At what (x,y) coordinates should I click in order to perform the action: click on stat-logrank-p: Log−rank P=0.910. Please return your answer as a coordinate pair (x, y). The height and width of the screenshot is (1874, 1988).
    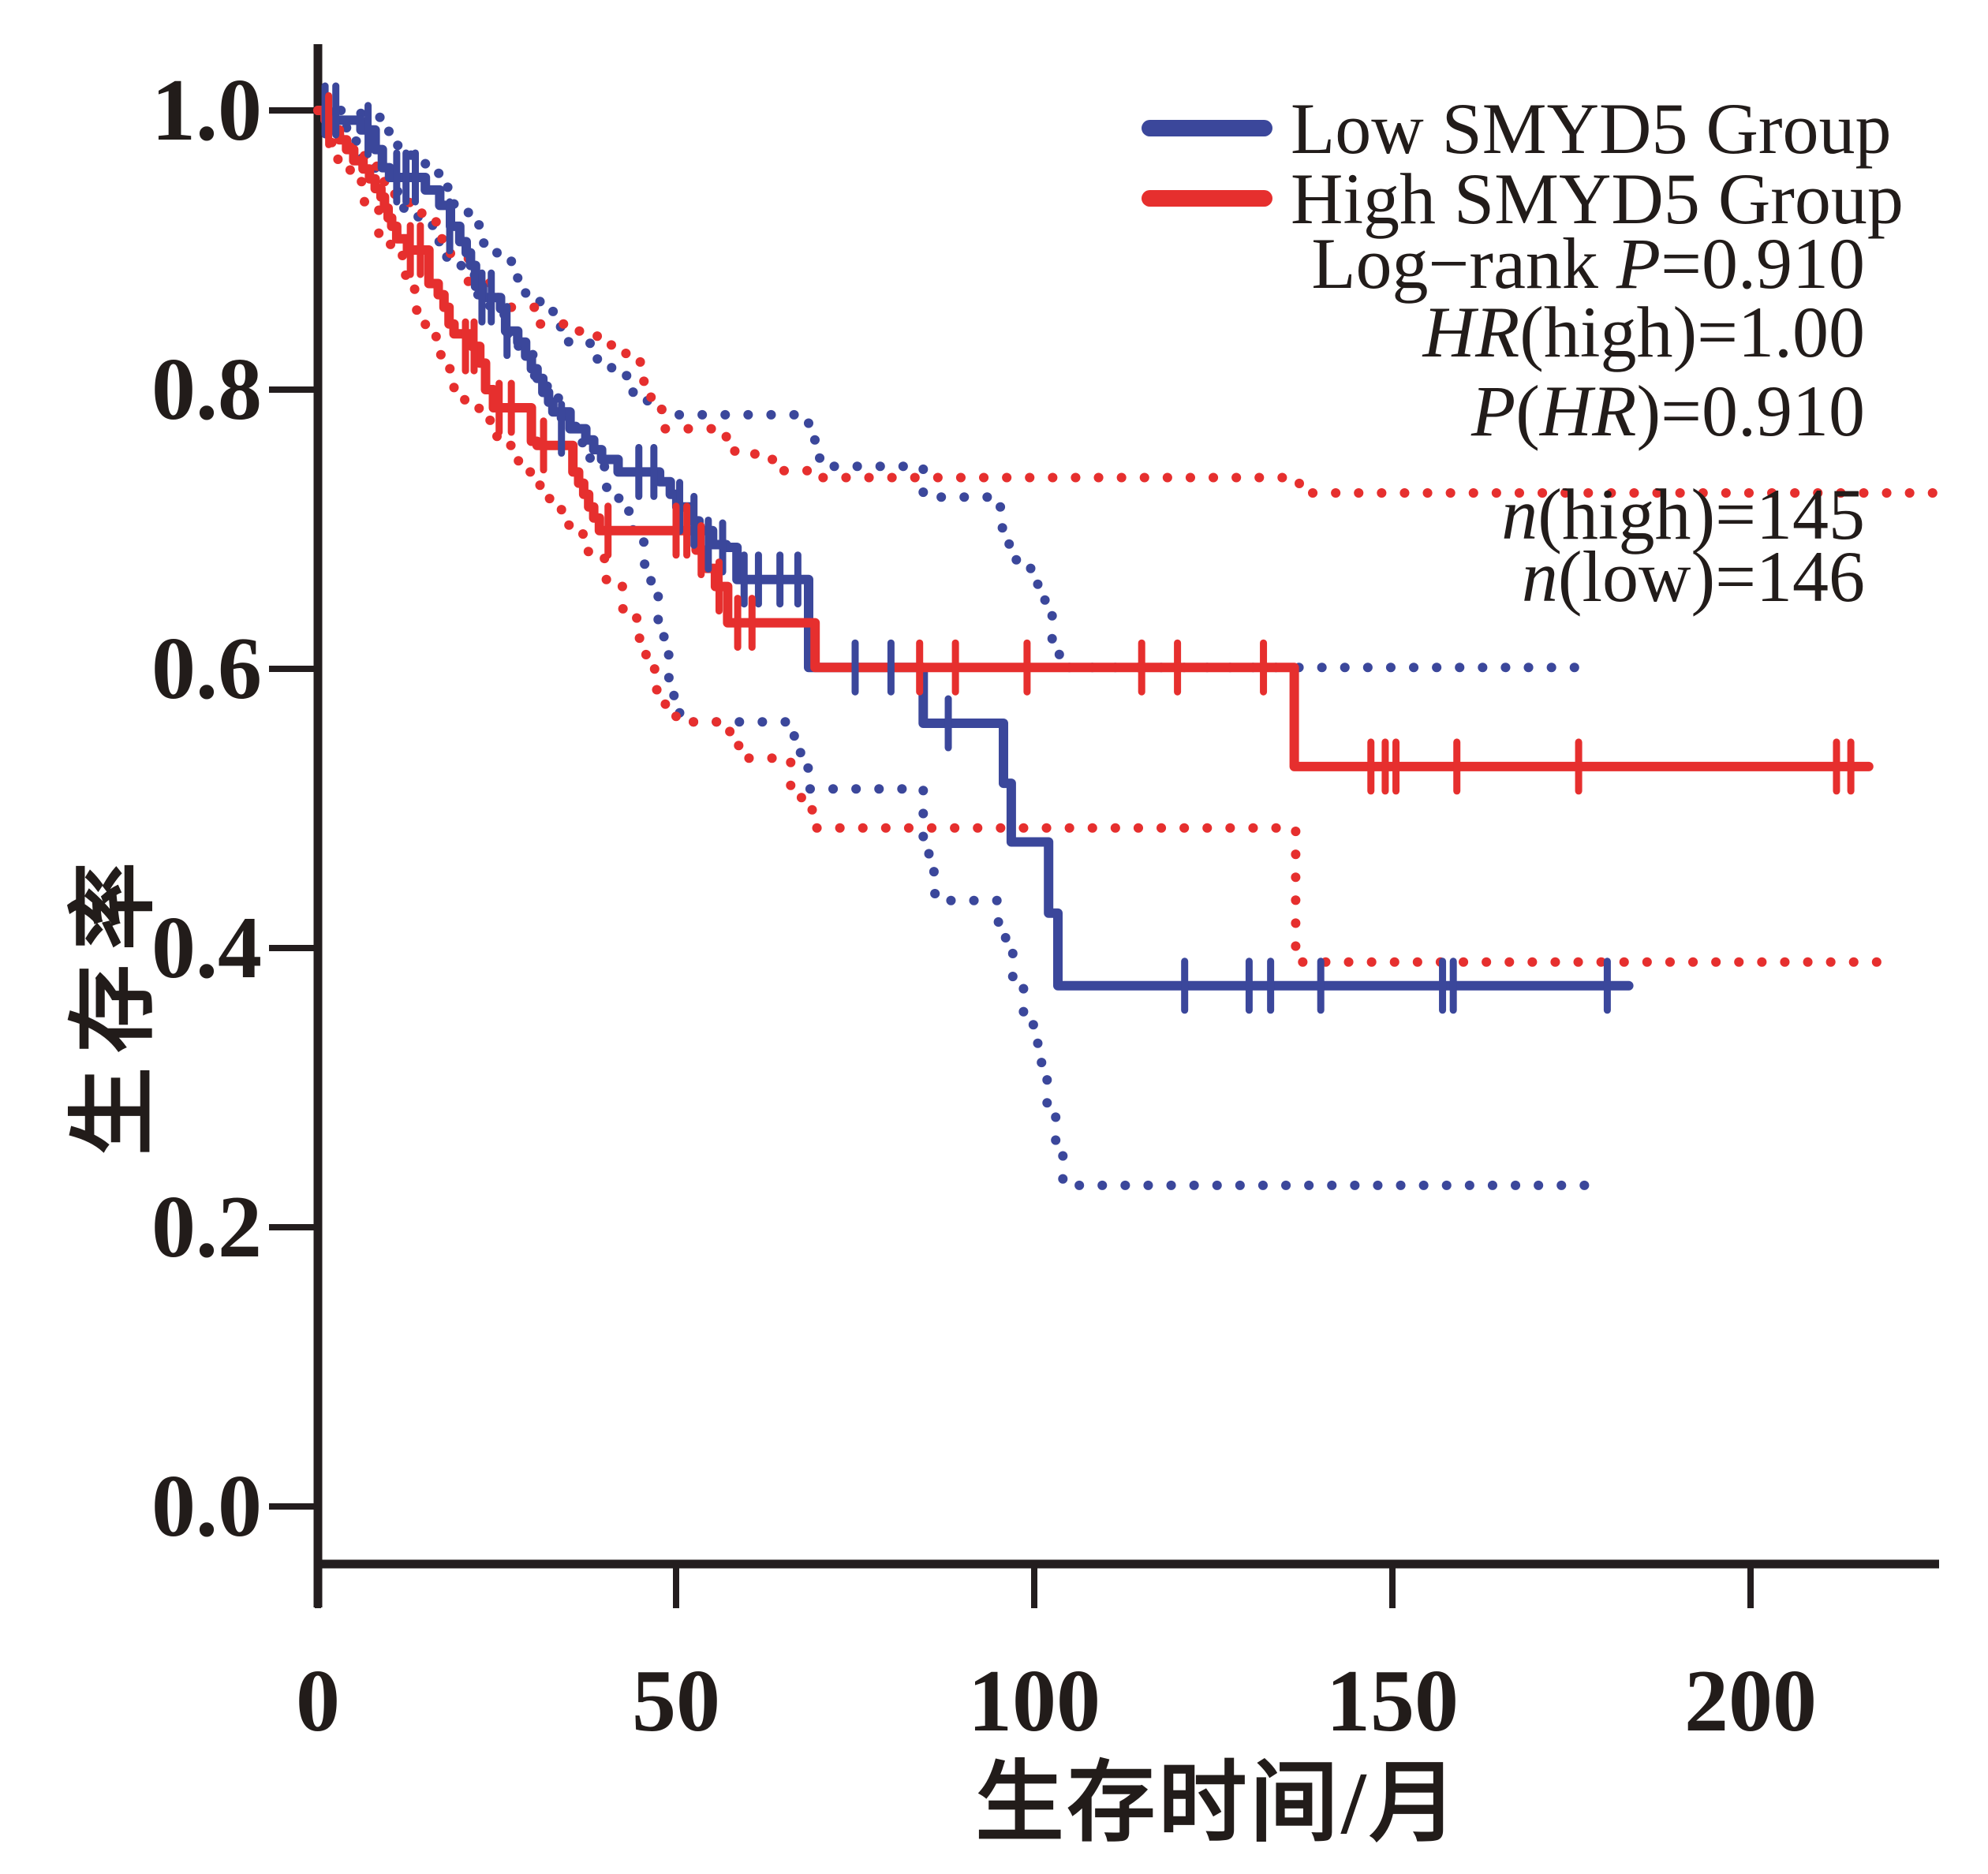
    Looking at the image, I should click on (1588, 263).